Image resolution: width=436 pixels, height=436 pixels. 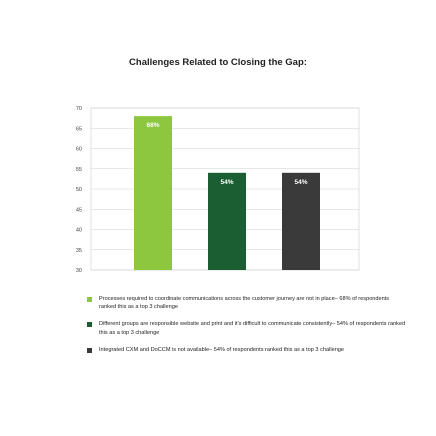 What do you see at coordinates (226, 182) in the screenshot?
I see `data-label-2: 54%` at bounding box center [226, 182].